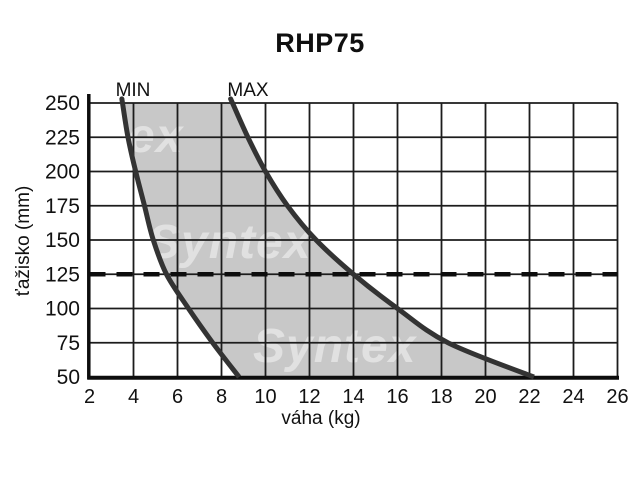  What do you see at coordinates (309, 397) in the screenshot?
I see `x-tick-label: 12` at bounding box center [309, 397].